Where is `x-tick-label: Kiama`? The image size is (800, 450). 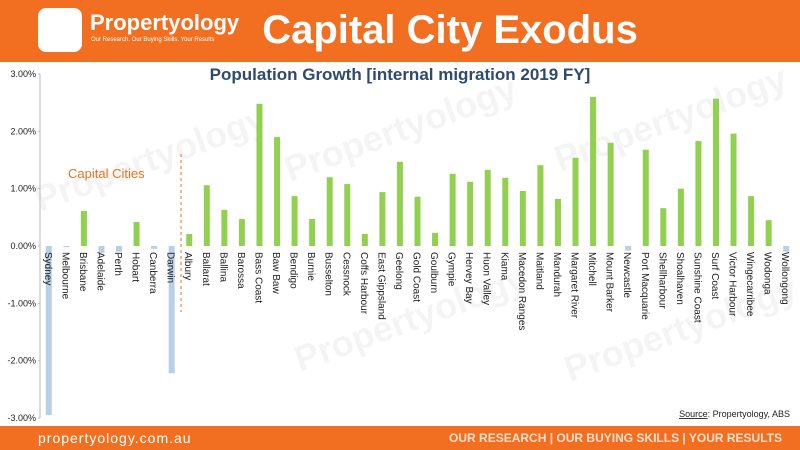
x-tick-label: Kiama is located at coordinates (503, 266).